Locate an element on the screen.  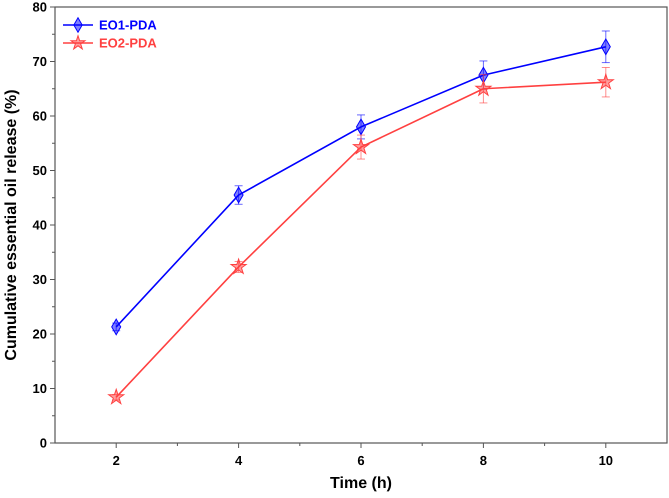
y-tick-label: 70 is located at coordinates (39, 62).